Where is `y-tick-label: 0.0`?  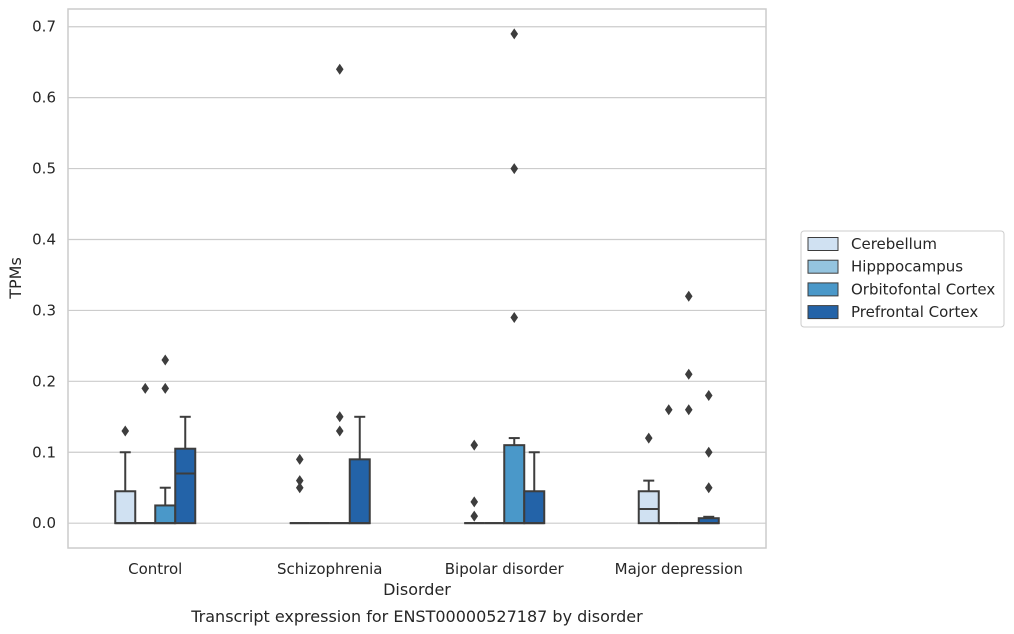
y-tick-label: 0.0 is located at coordinates (44, 523).